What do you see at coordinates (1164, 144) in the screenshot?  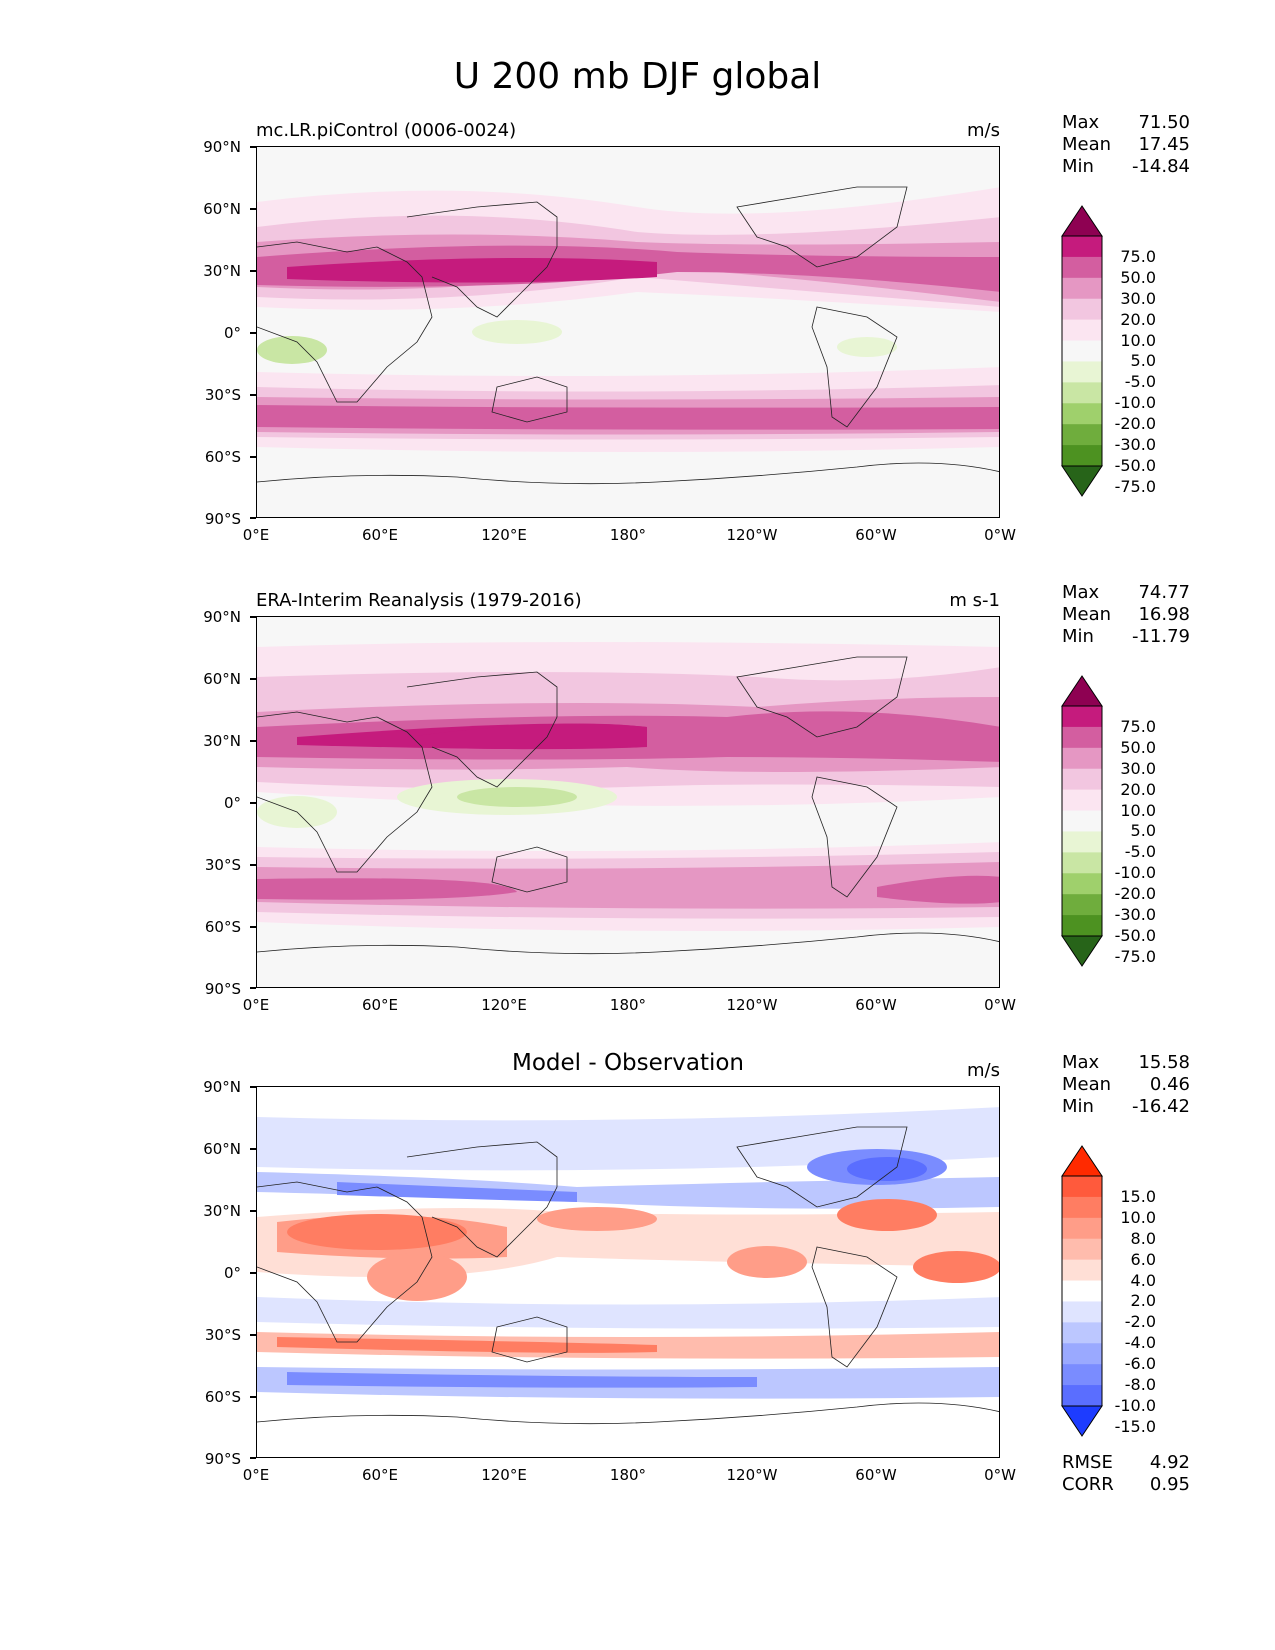 I see `stat-value: 17.45` at bounding box center [1164, 144].